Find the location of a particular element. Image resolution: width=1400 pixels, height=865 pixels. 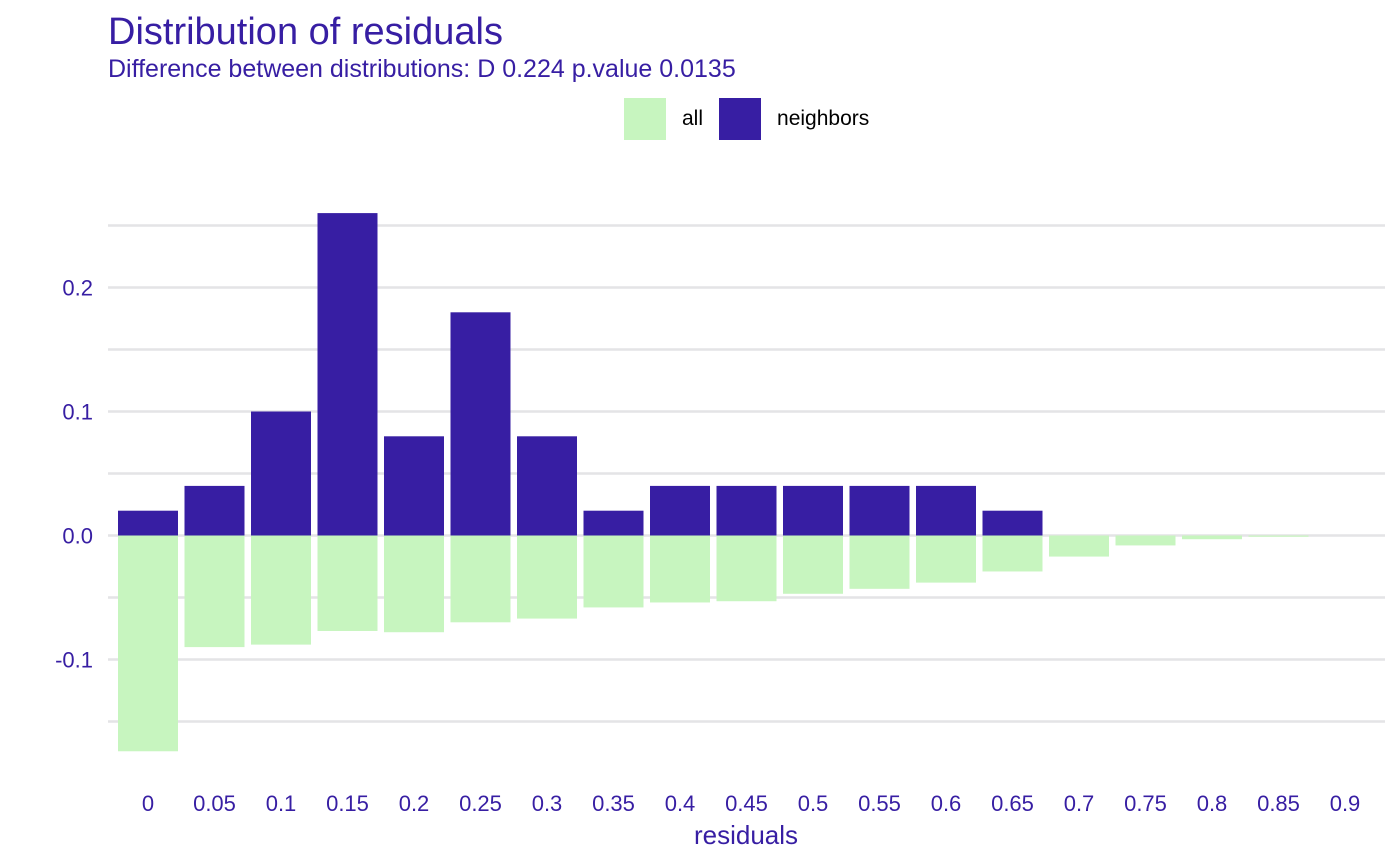

y-axis-ticks: -0.1 0.0 0.1 0.2 is located at coordinates (74, 474).